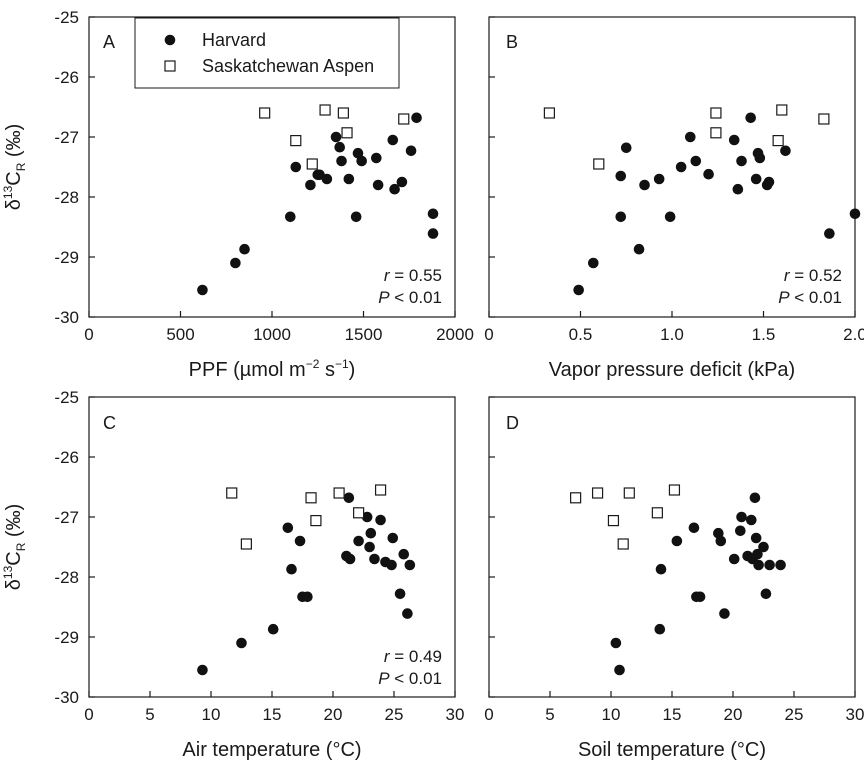 The height and width of the screenshot is (764, 864). What do you see at coordinates (413, 656) in the screenshot?
I see `panel-c-stat-r: r = 0.49` at bounding box center [413, 656].